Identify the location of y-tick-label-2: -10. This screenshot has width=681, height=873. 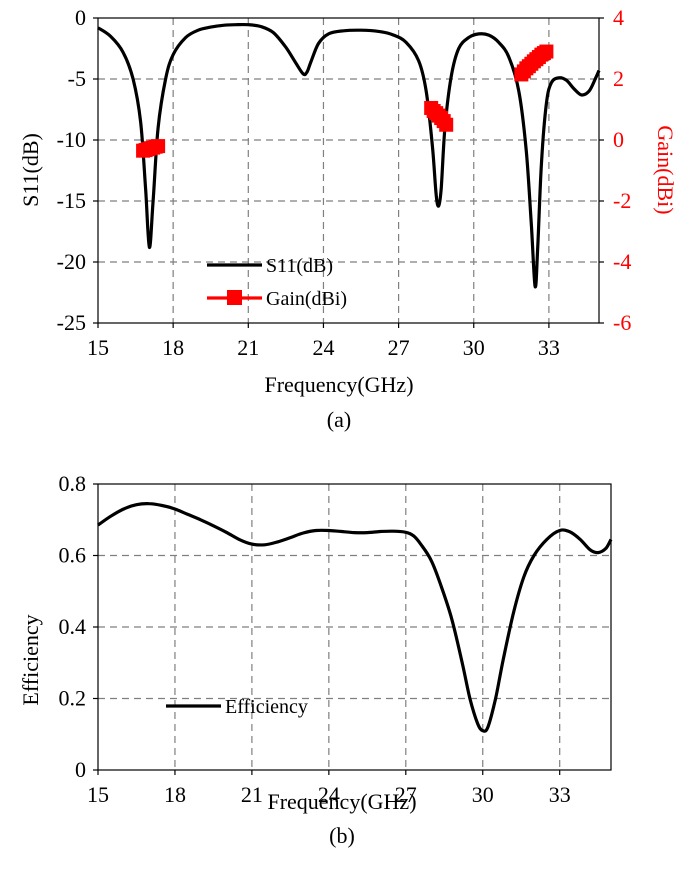
(71, 139).